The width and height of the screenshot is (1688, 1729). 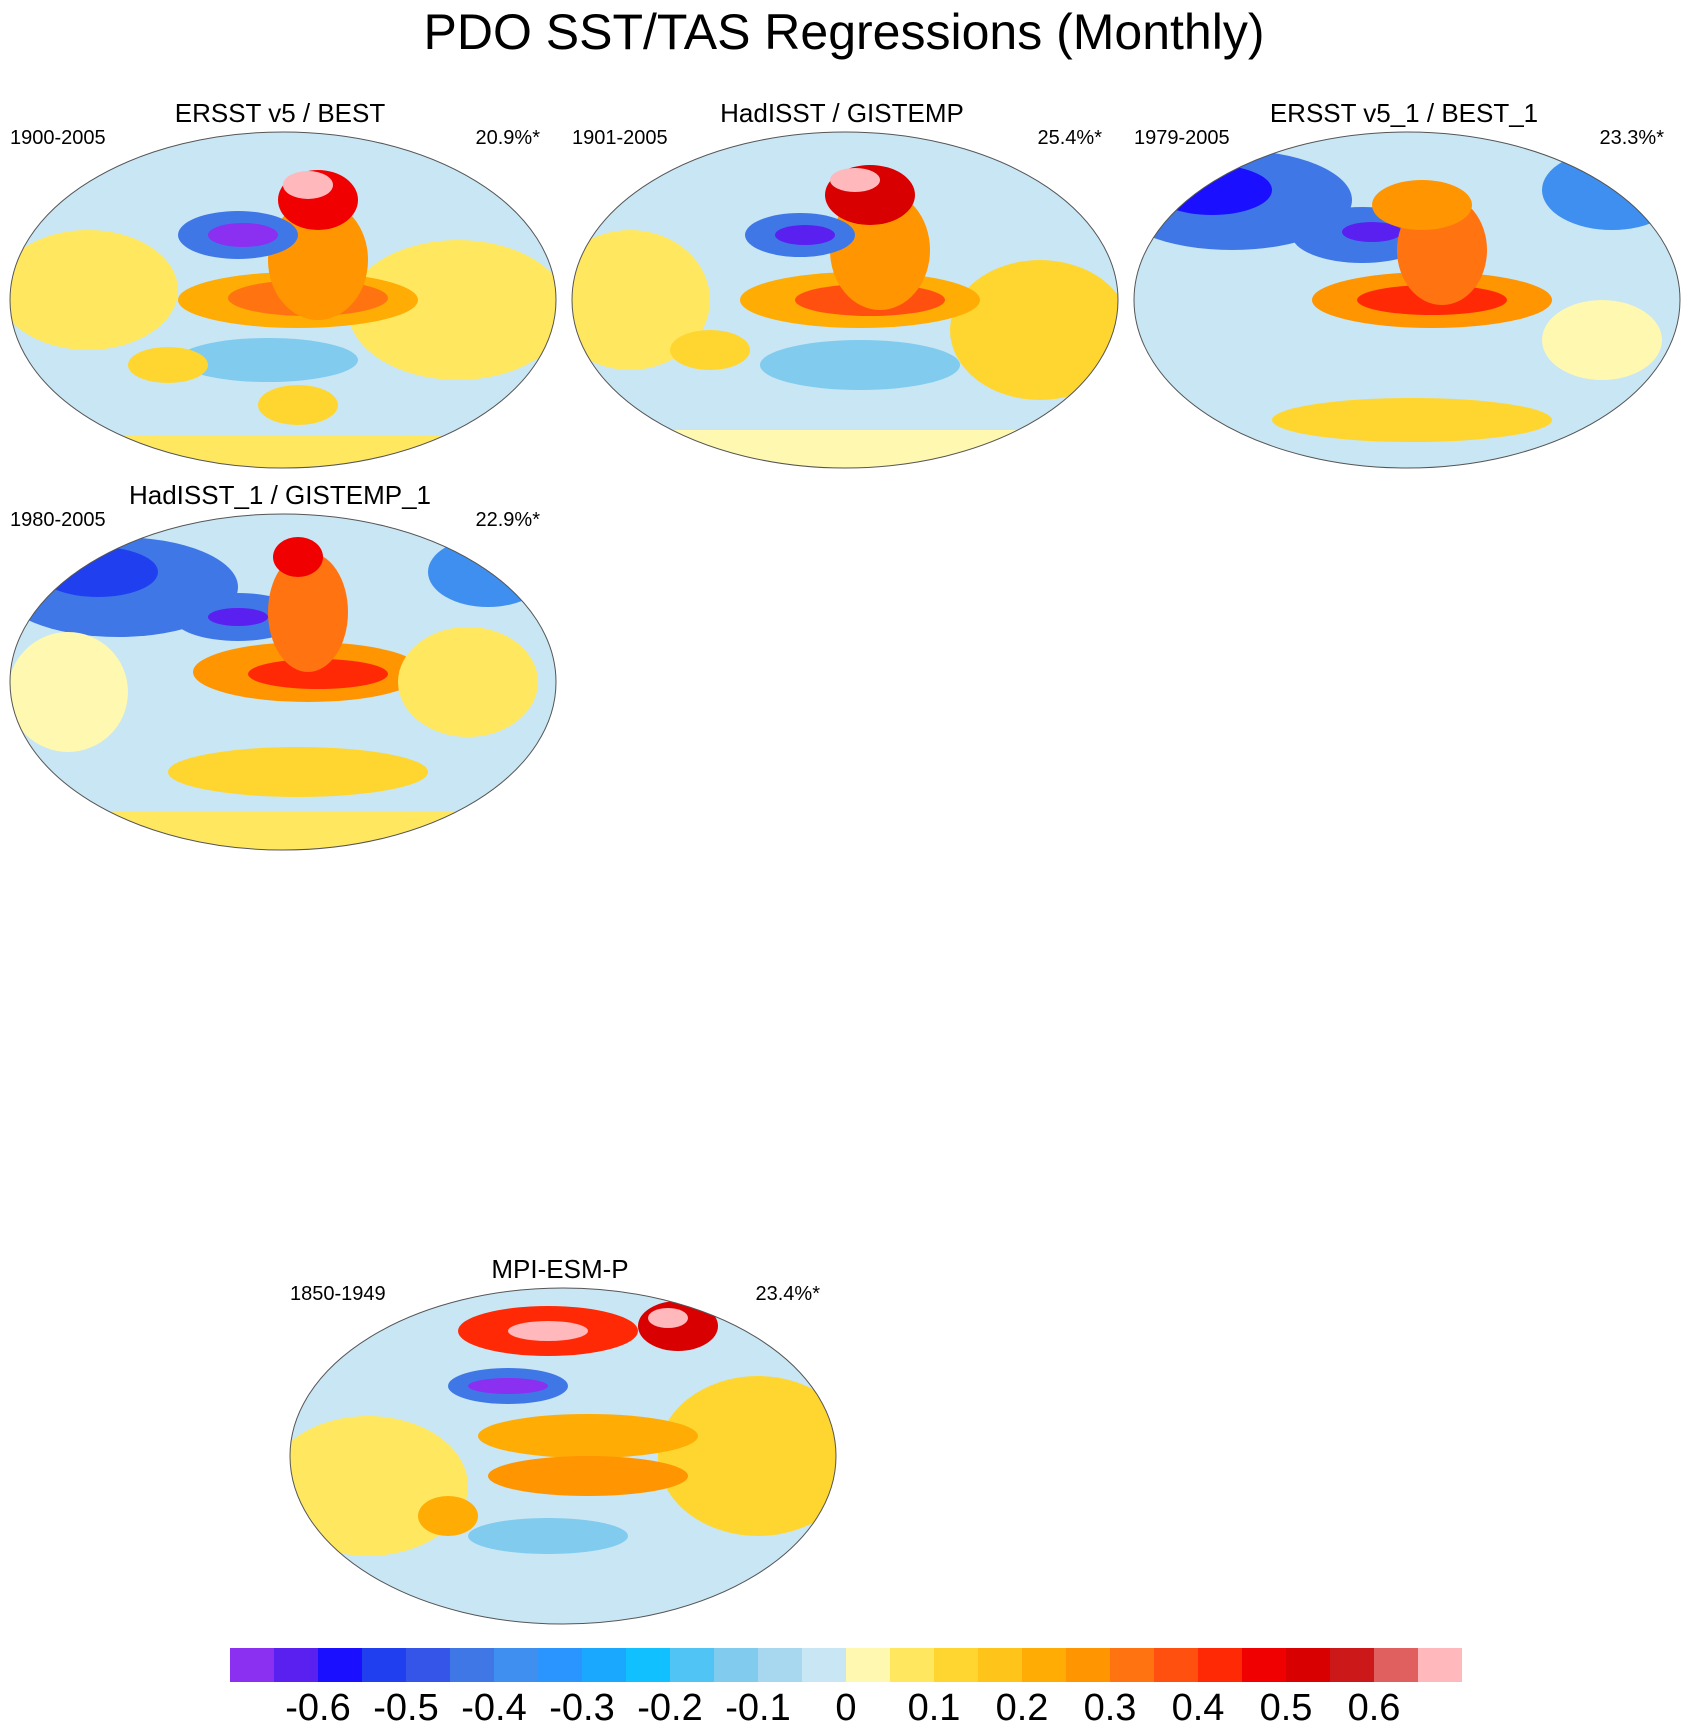 What do you see at coordinates (934, 1708) in the screenshot?
I see `colorbar-tick-label: 0.1` at bounding box center [934, 1708].